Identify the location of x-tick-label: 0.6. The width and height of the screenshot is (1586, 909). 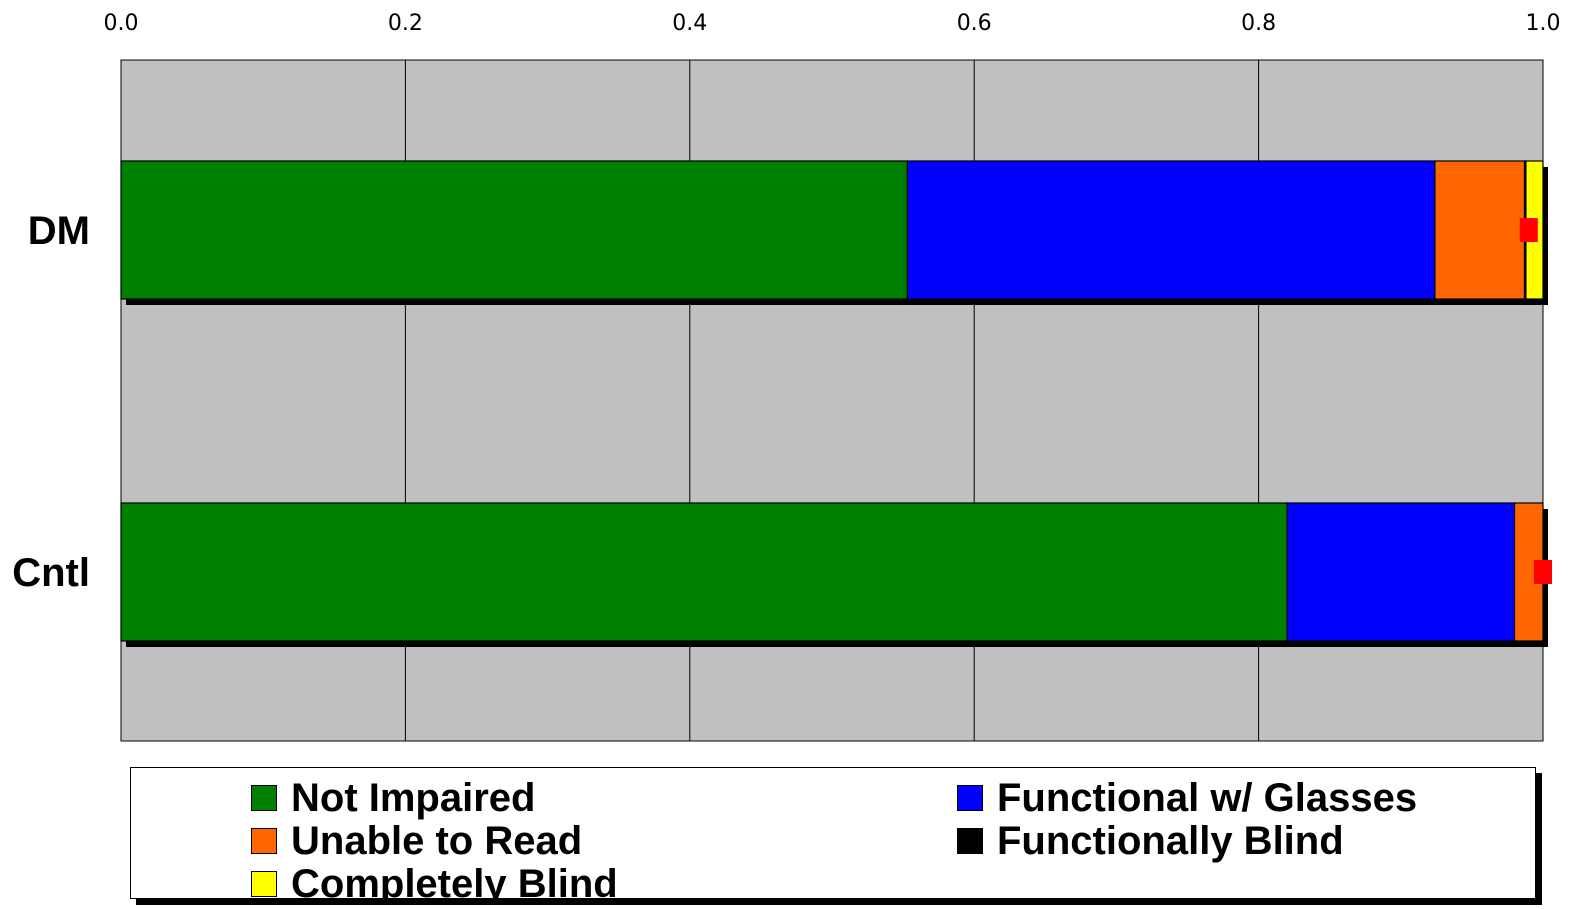
(974, 23).